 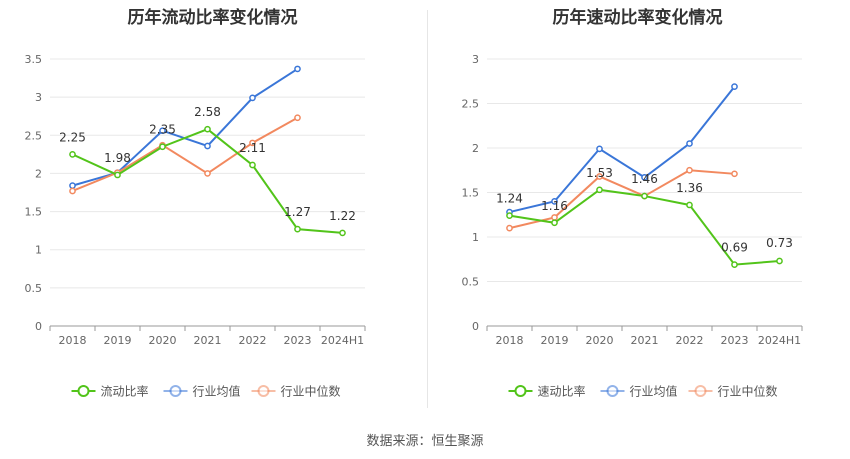 I want to click on source-note: 数据来源：恒生聚源, so click(x=425, y=441).